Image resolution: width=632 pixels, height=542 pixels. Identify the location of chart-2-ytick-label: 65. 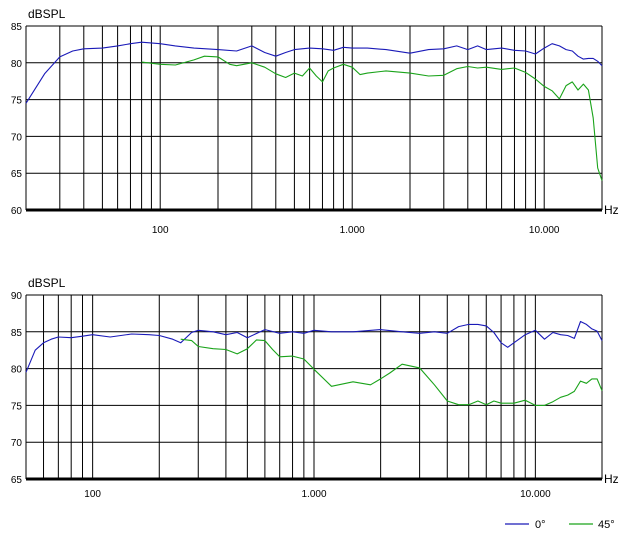
(17, 480).